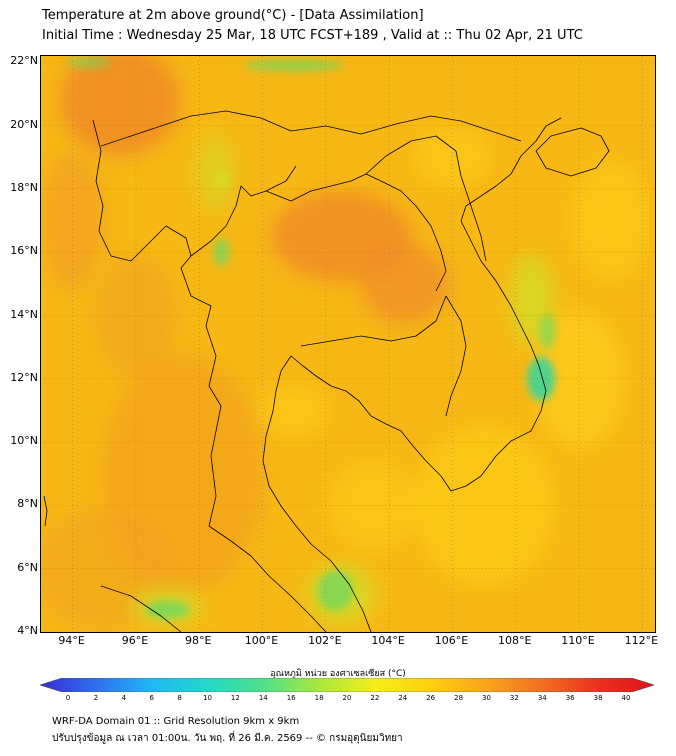  Describe the element at coordinates (263, 698) in the screenshot. I see `colorbar-tick-label: 14` at that location.